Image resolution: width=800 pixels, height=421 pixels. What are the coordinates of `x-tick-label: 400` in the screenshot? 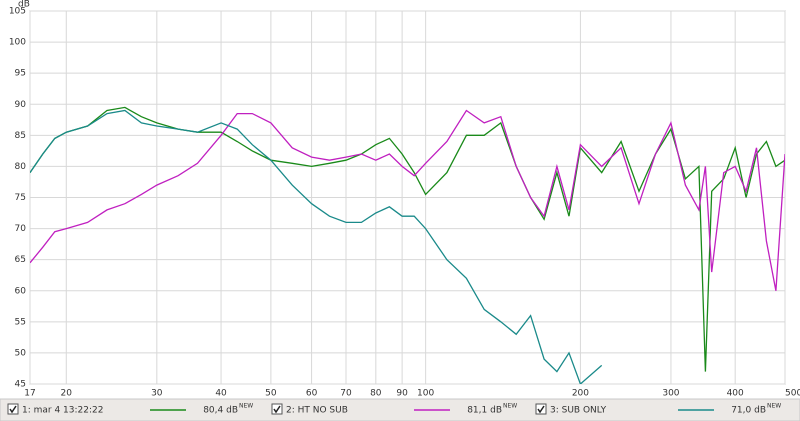 It's located at (735, 394).